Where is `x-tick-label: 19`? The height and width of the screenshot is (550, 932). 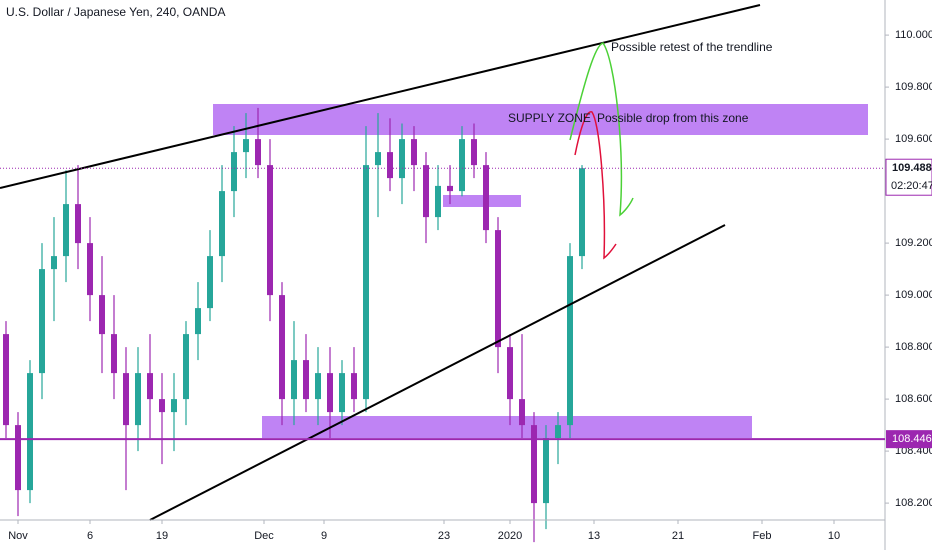
x-tick-label: 19 is located at coordinates (162, 536).